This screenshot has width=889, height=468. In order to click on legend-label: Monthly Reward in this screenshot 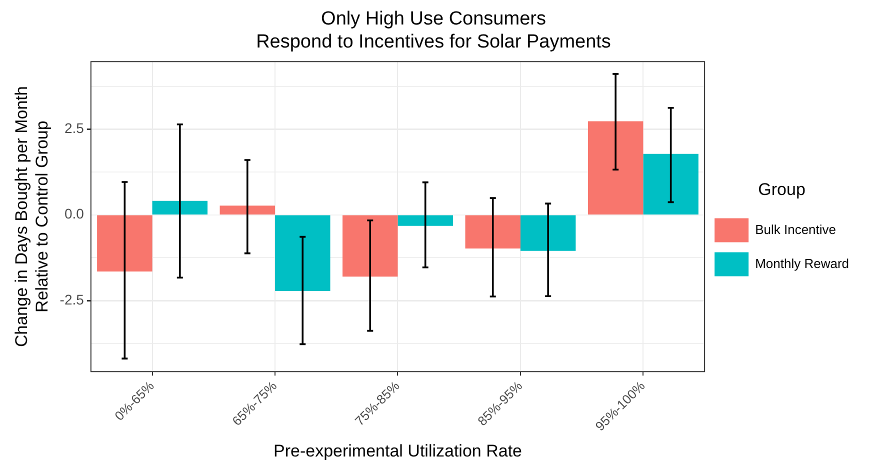, I will do `click(802, 263)`.